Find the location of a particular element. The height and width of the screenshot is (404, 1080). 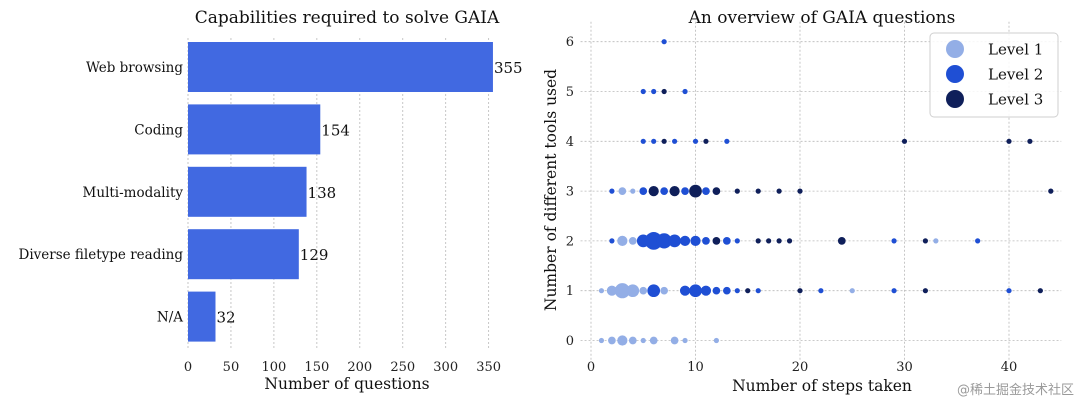

bar-x-tick-label: 200 is located at coordinates (359, 367).